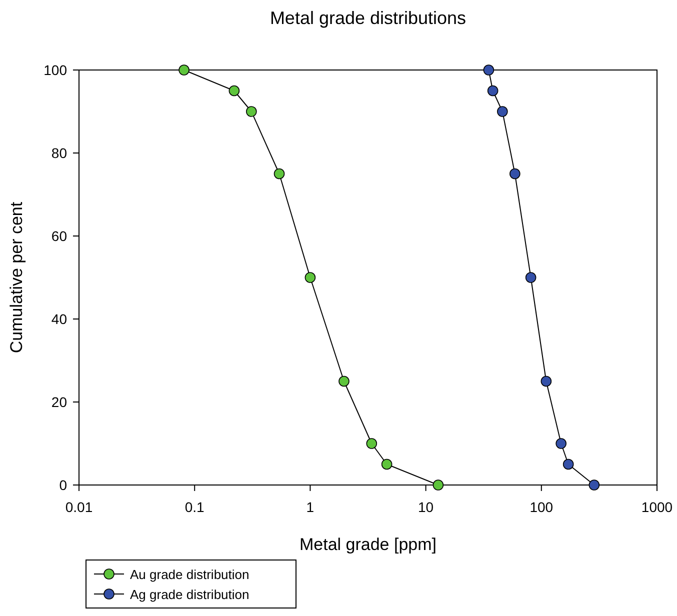  What do you see at coordinates (368, 544) in the screenshot?
I see `x-axis-title: Metal grade [ppm]` at bounding box center [368, 544].